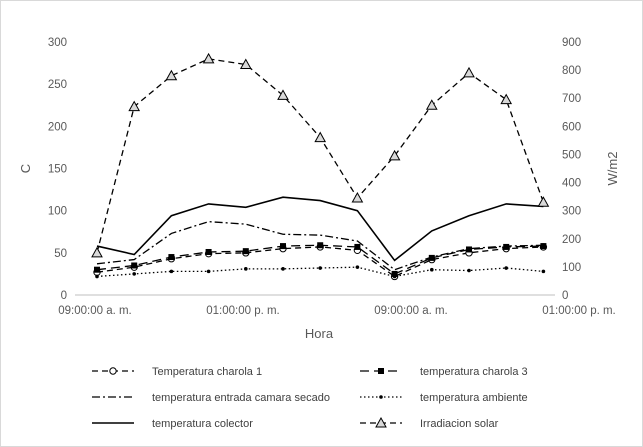  Describe the element at coordinates (571, 155) in the screenshot. I see `y-right-tick-label: 500` at that location.